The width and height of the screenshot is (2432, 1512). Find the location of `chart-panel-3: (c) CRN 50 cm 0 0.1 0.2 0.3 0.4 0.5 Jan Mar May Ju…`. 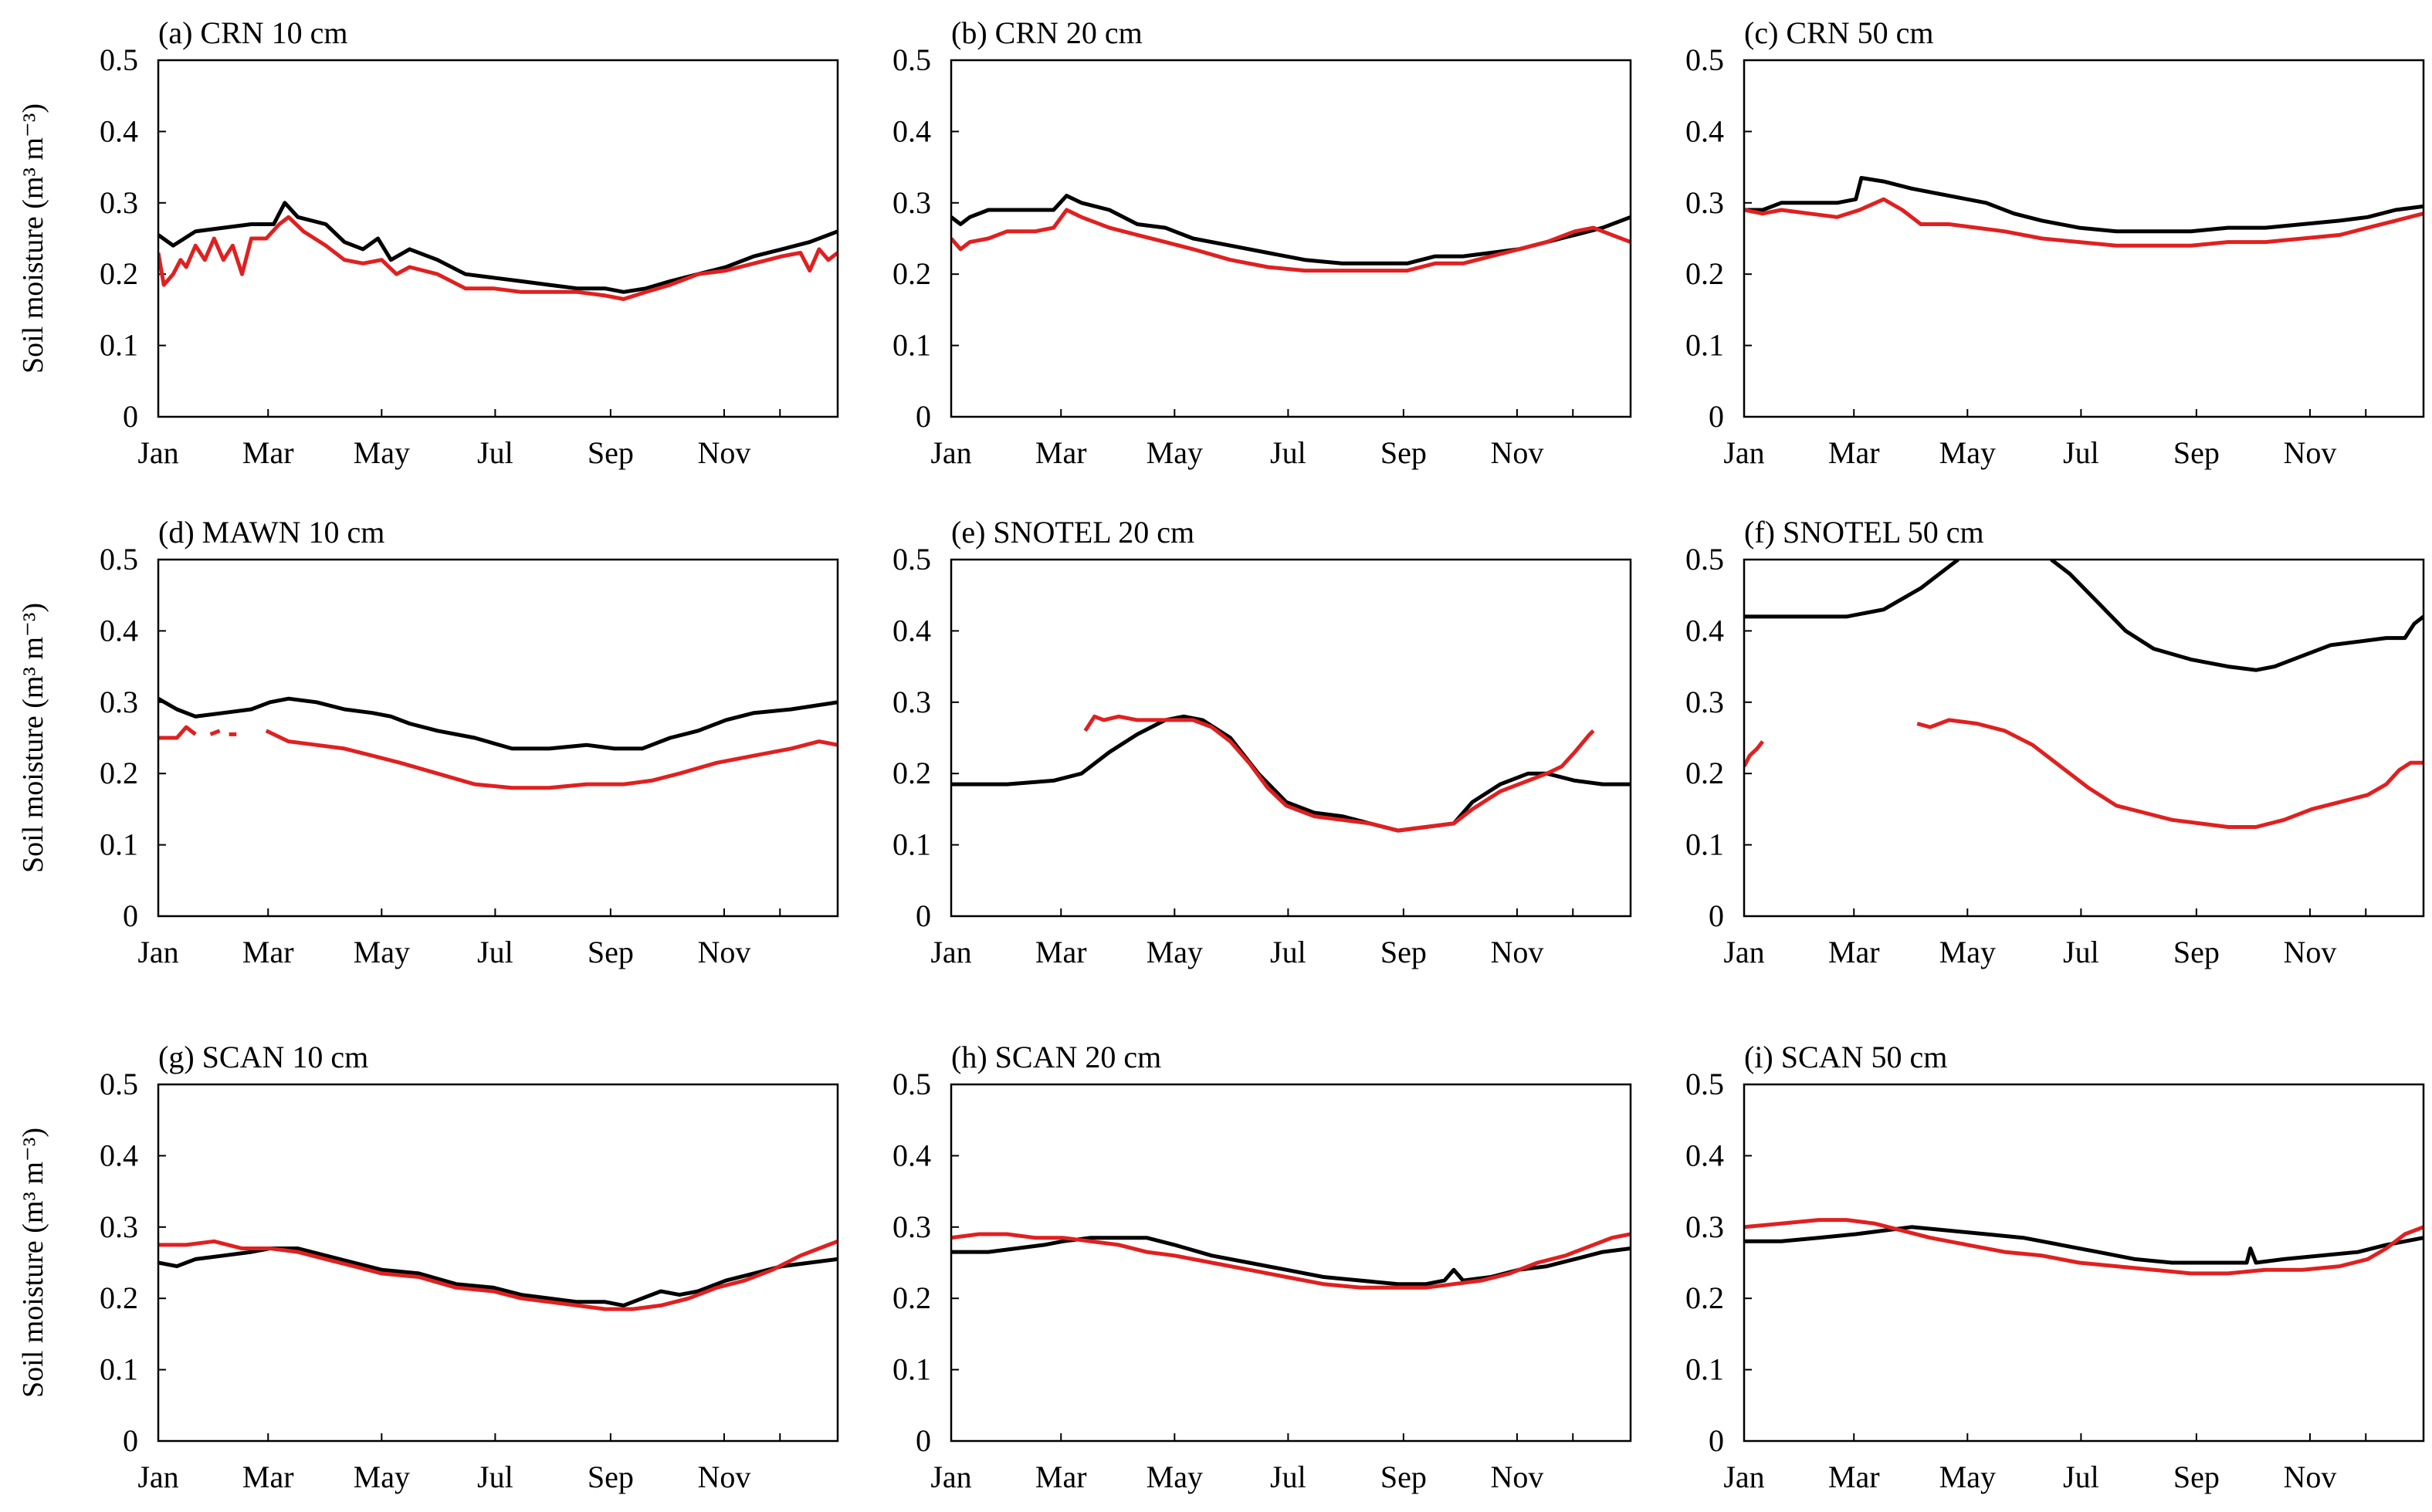

chart-panel-3: (c) CRN 50 cm 0 0.1 0.2 0.3 0.4 0.5 Jan Mar May Ju… is located at coordinates (2055, 242).